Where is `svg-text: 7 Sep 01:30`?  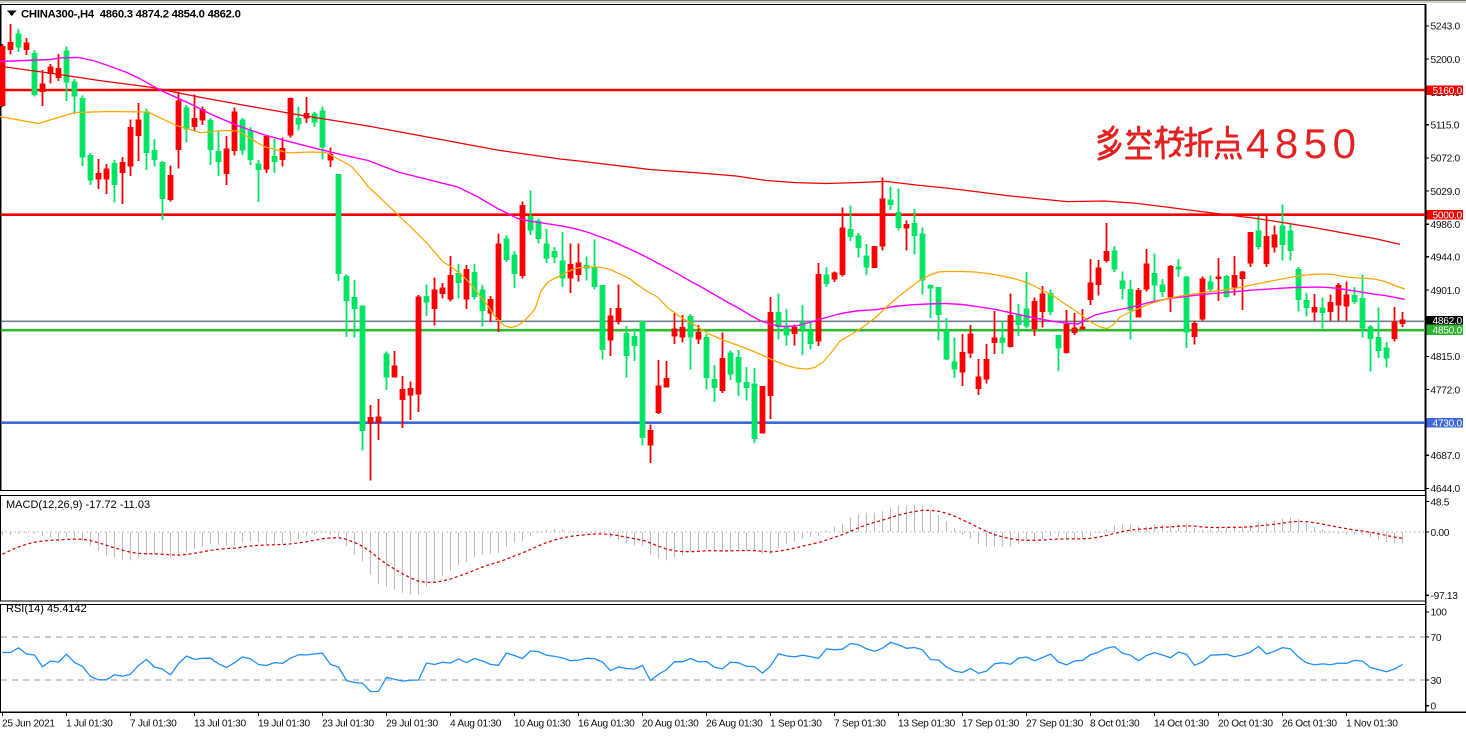 svg-text: 7 Sep 01:30 is located at coordinates (860, 724).